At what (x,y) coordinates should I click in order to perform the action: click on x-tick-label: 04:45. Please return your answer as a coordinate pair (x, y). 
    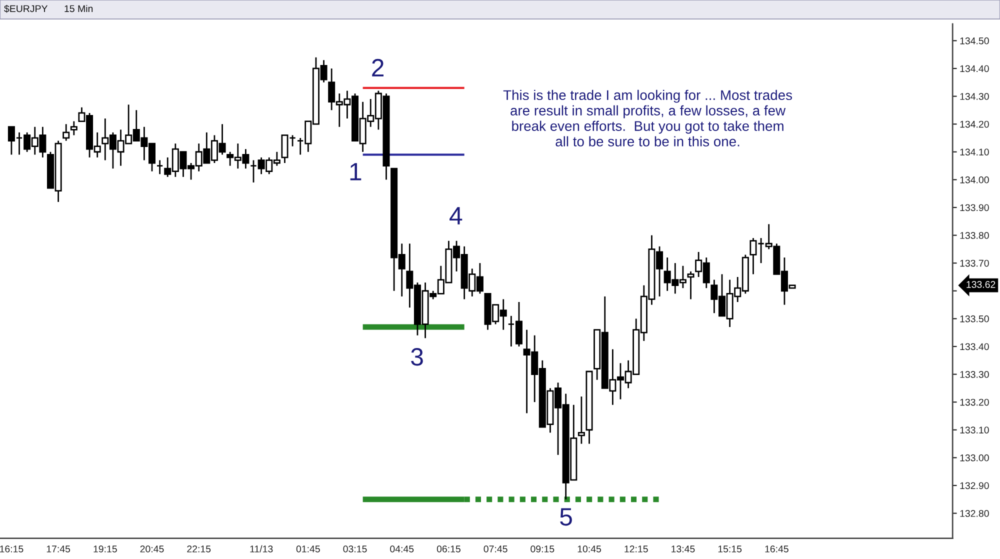
    Looking at the image, I should click on (402, 549).